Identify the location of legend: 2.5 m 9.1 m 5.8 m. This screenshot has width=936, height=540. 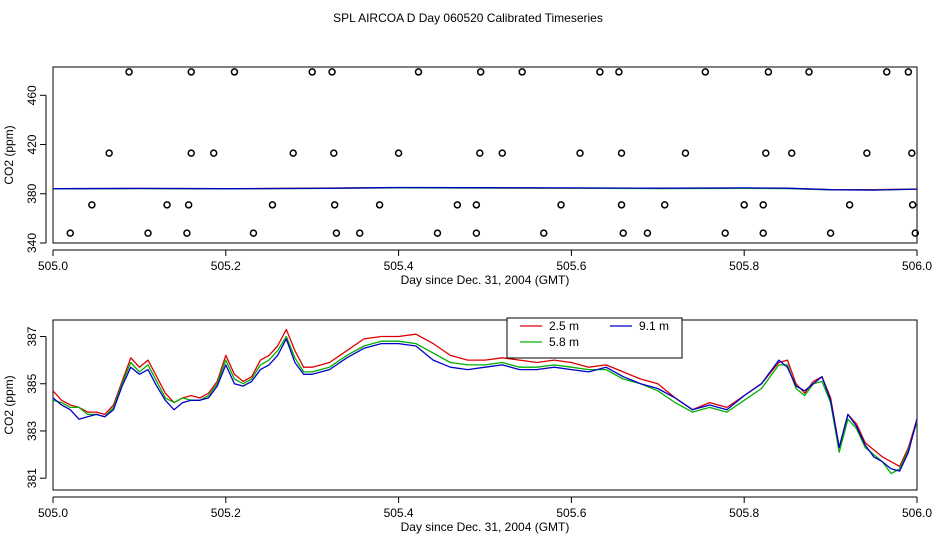
(594, 338).